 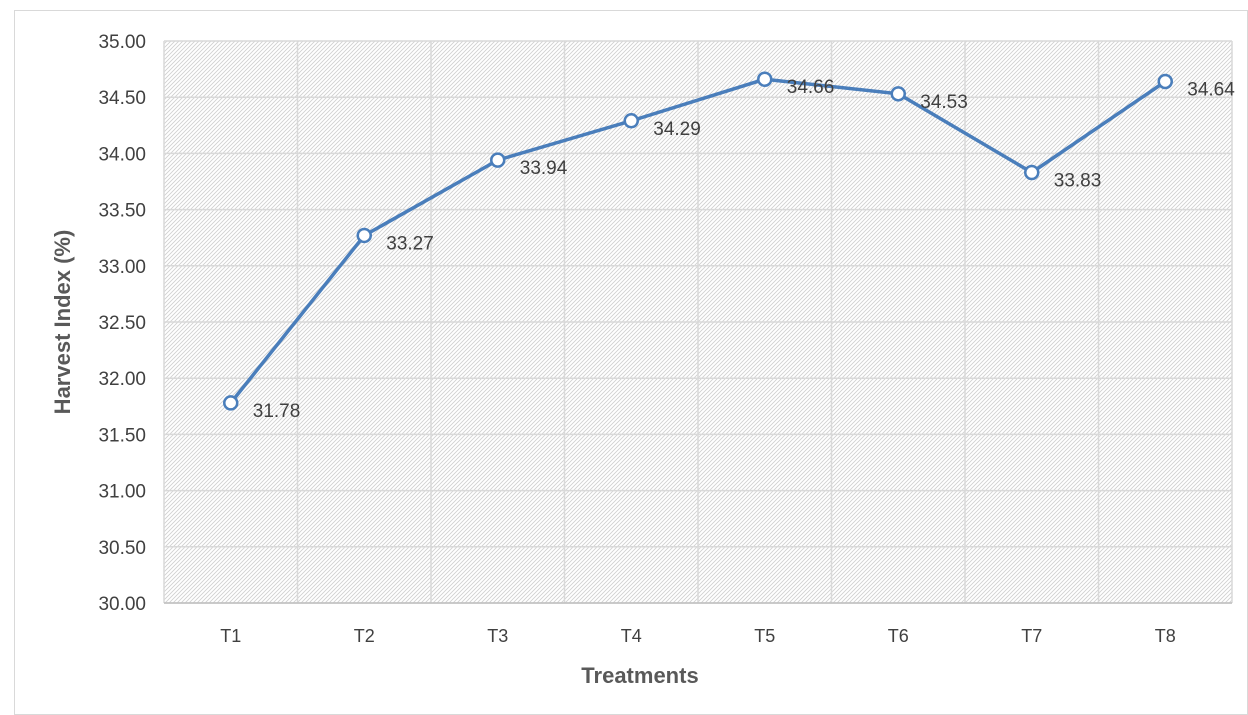 I want to click on y-tick-label: 34.50, so click(x=122, y=98).